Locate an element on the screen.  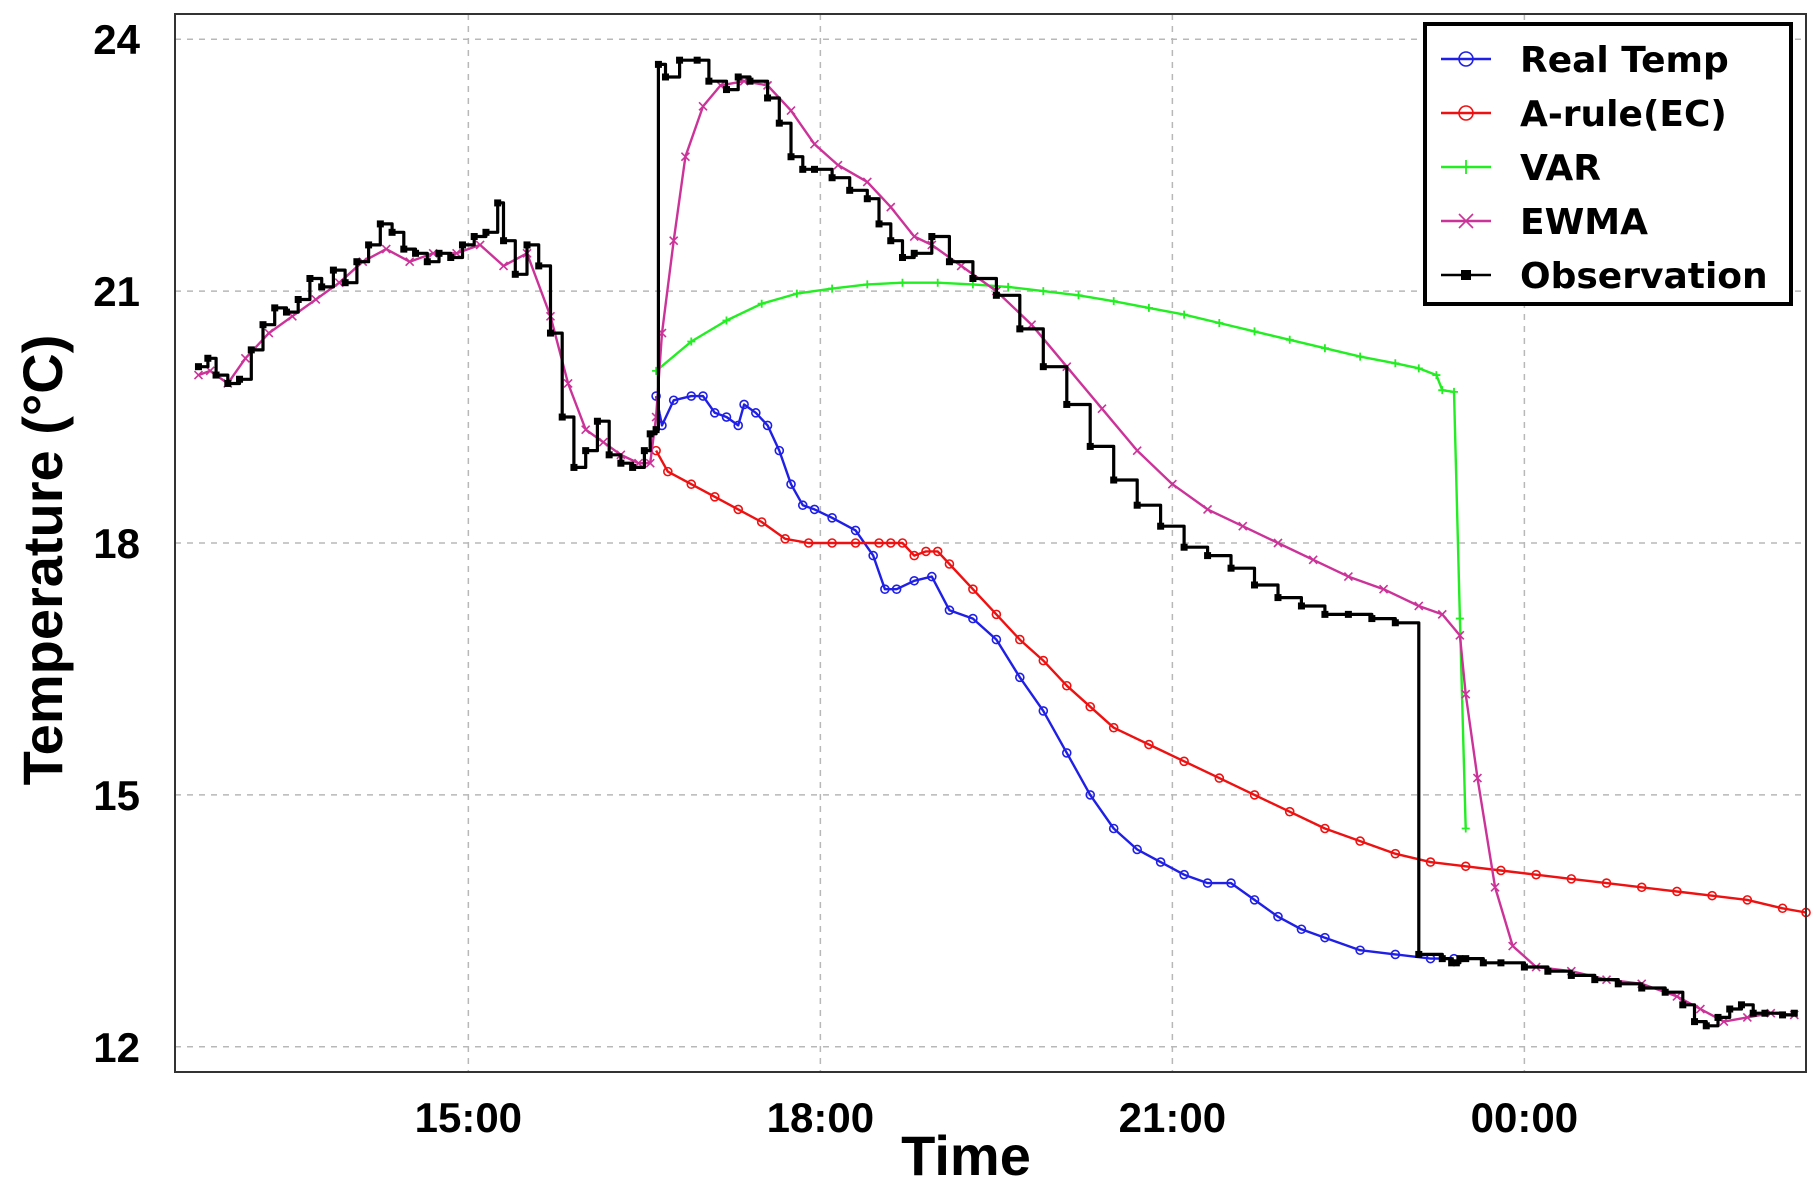
x-tick-label: 21:00 is located at coordinates (1172, 1117).